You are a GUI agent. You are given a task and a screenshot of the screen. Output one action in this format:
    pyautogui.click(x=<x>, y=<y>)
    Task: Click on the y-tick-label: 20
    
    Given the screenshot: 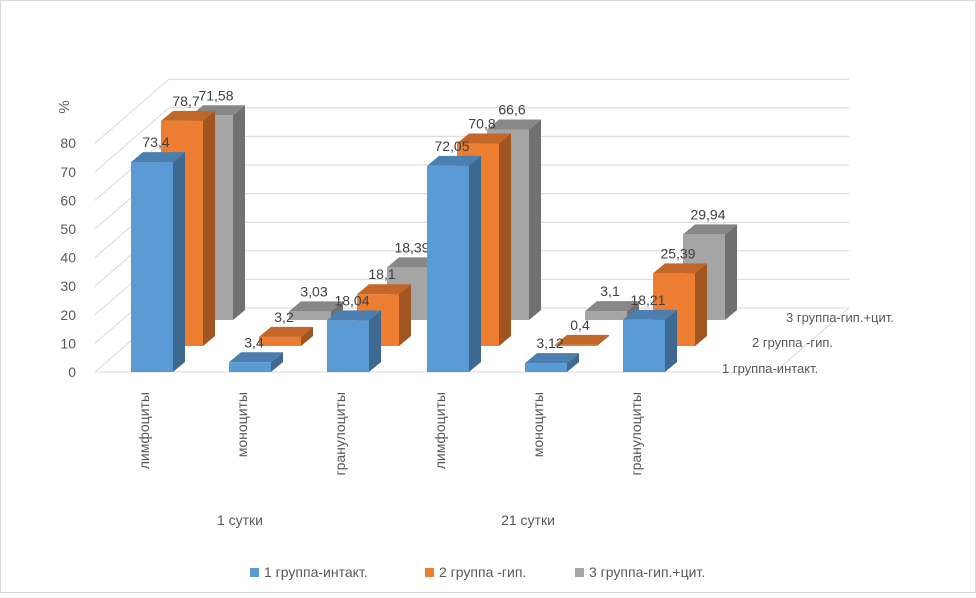 What is the action you would take?
    pyautogui.click(x=68, y=315)
    